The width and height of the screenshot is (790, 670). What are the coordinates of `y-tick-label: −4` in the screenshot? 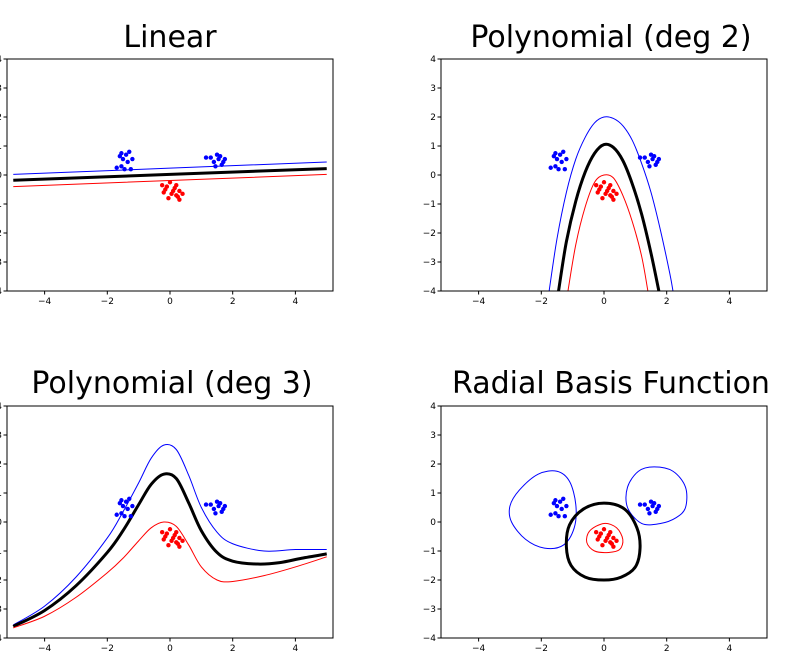 It's located at (1, 292).